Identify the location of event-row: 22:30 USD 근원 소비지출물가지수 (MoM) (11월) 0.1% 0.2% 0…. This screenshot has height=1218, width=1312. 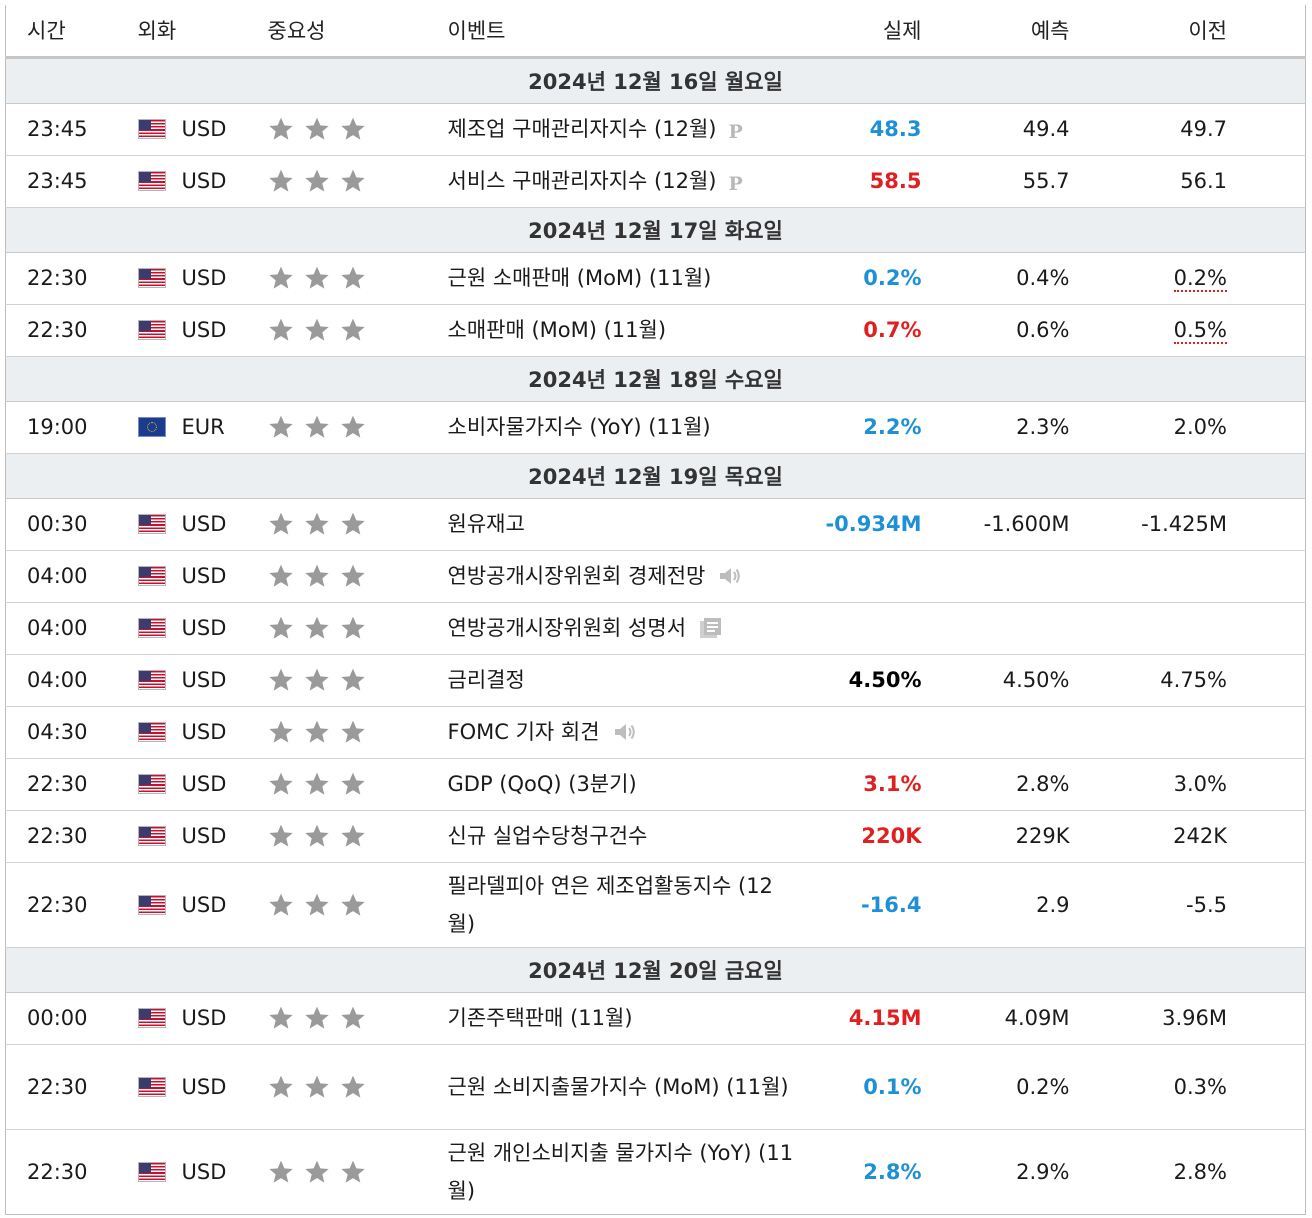
(655, 1087).